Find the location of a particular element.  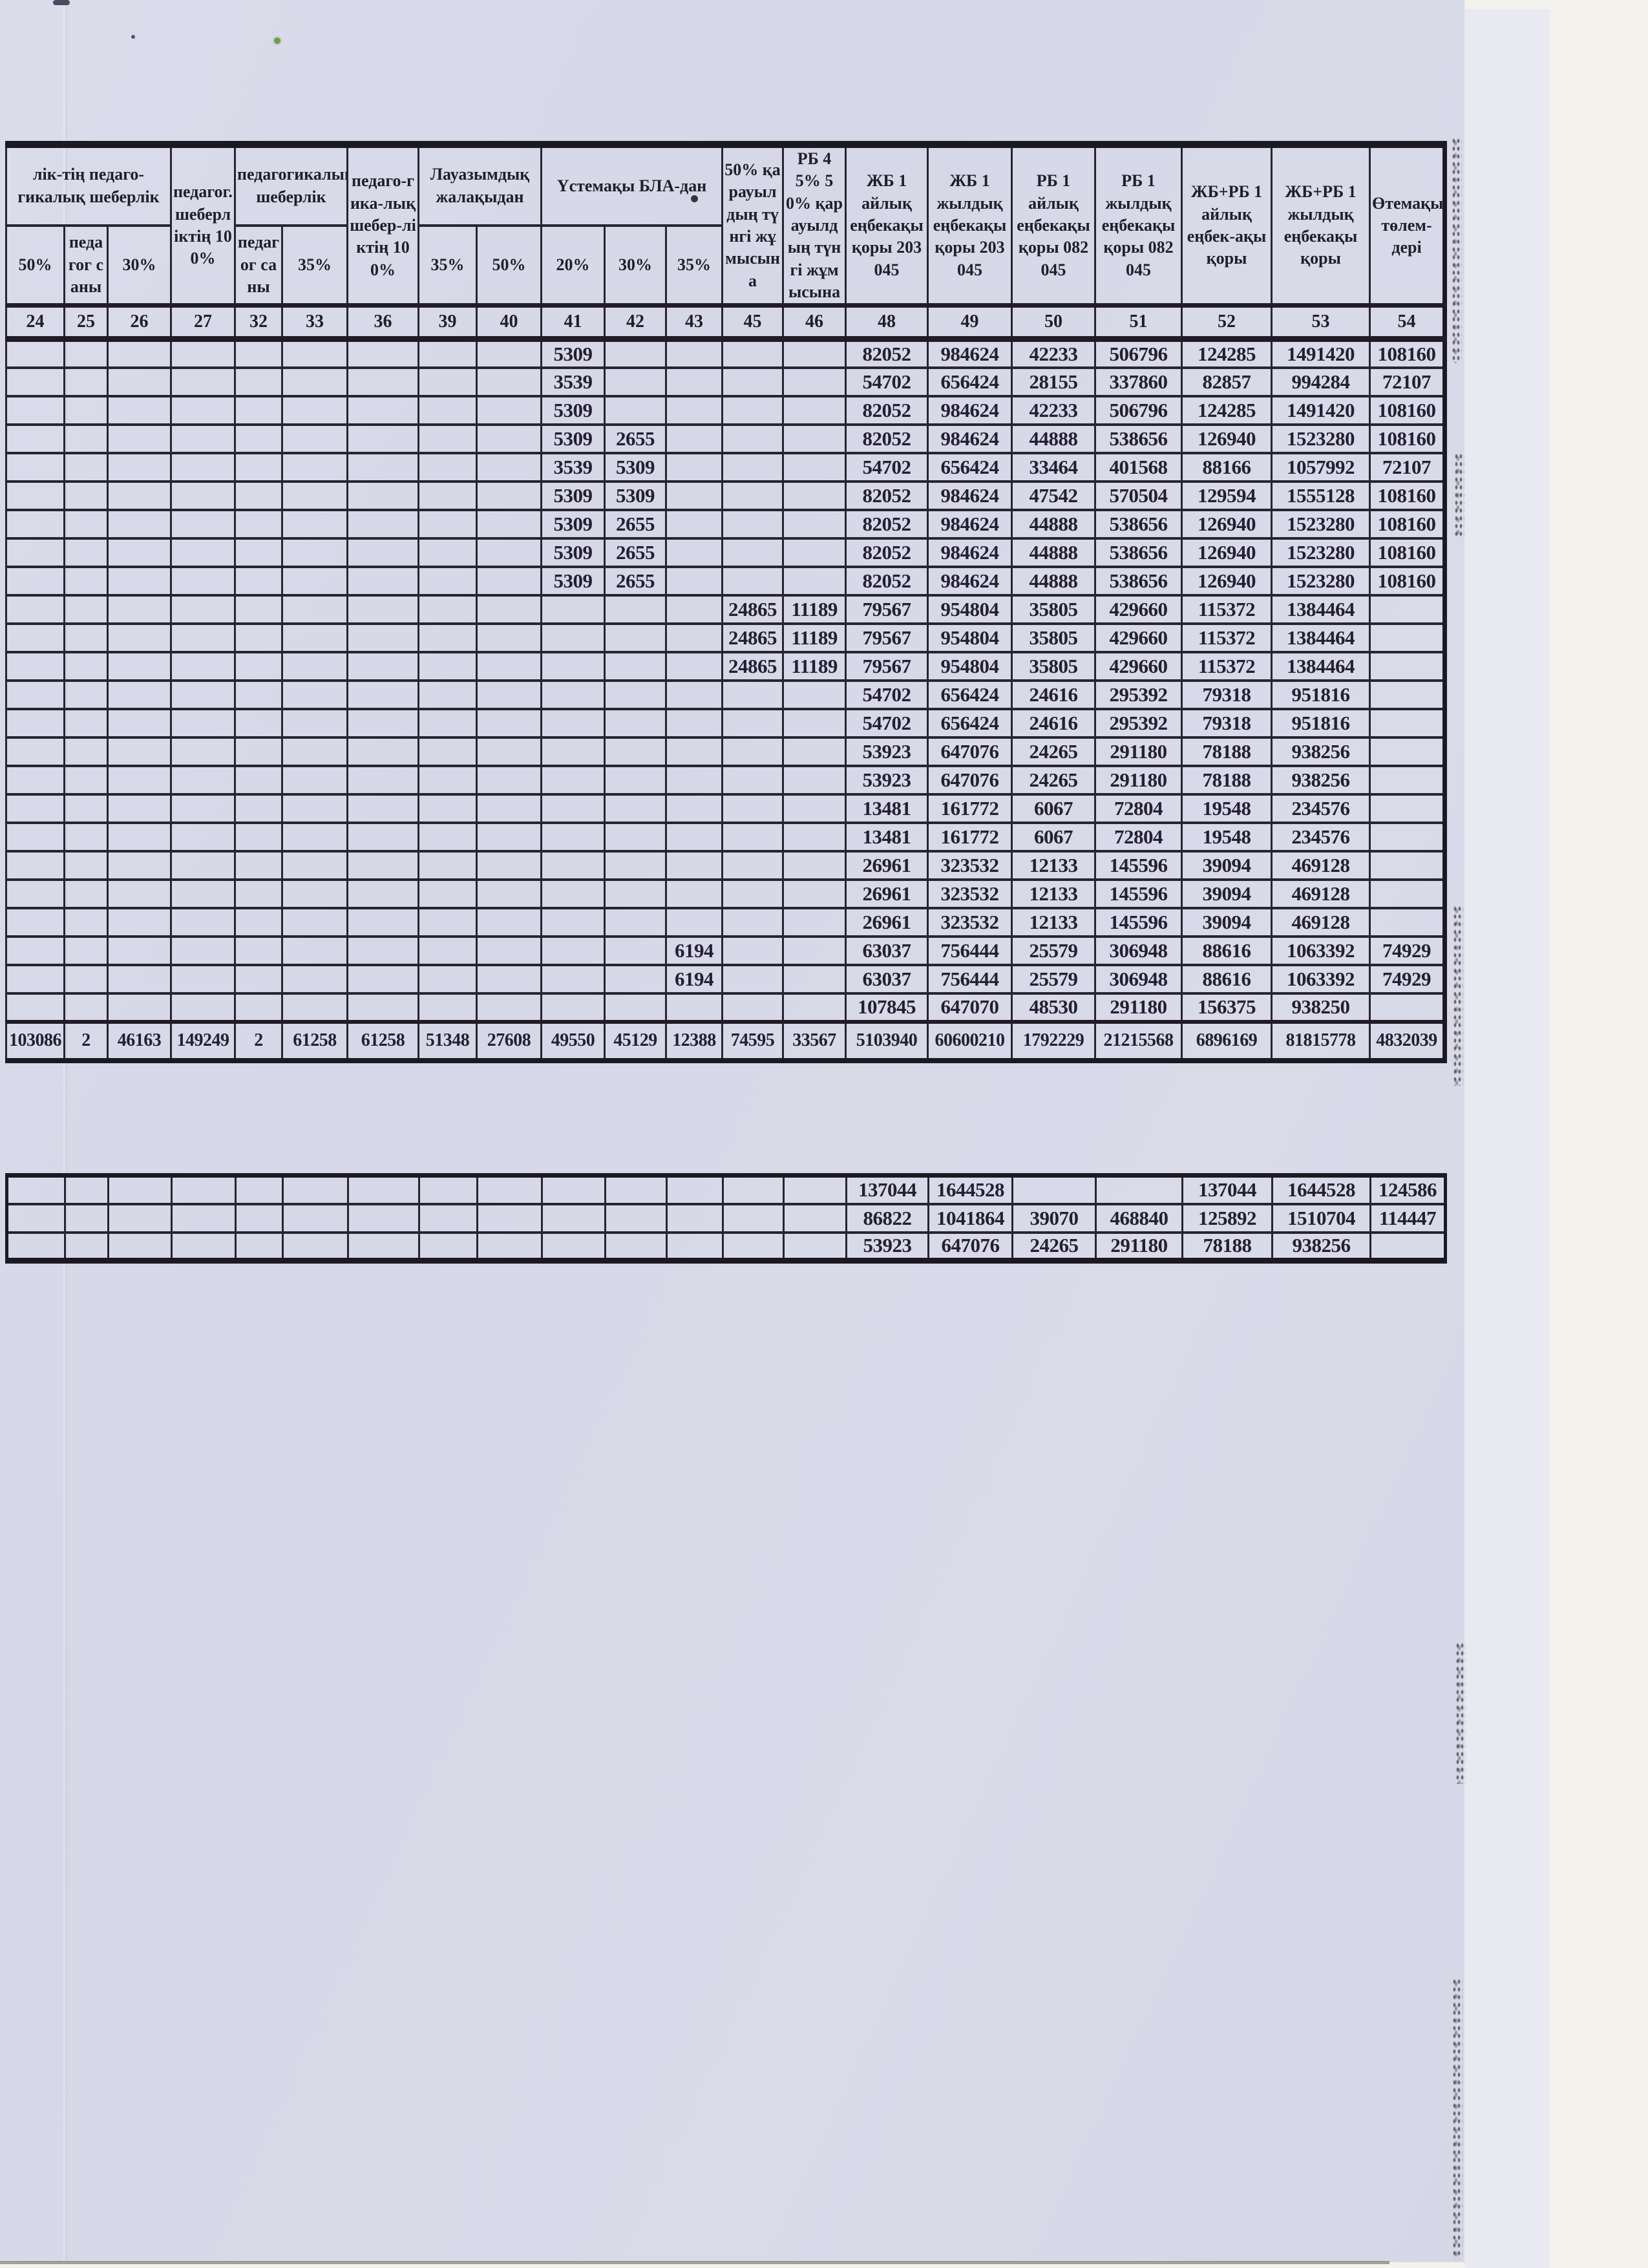

cell-col42: 5309 is located at coordinates (635, 495).